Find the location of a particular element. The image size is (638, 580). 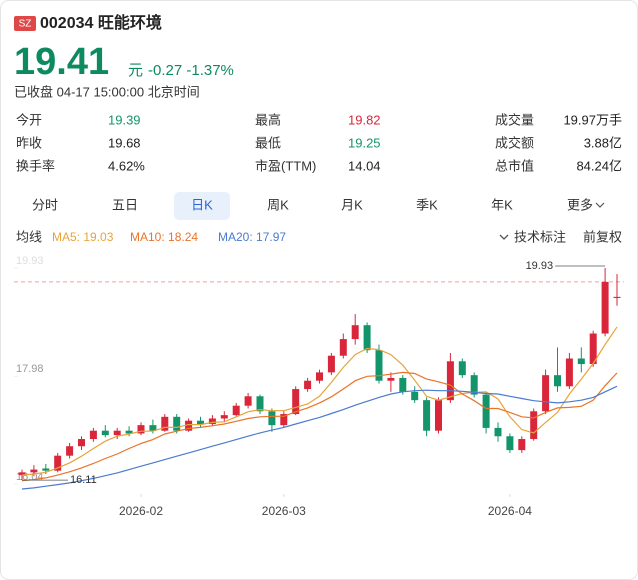

tool: 技术标注 is located at coordinates (540, 236).